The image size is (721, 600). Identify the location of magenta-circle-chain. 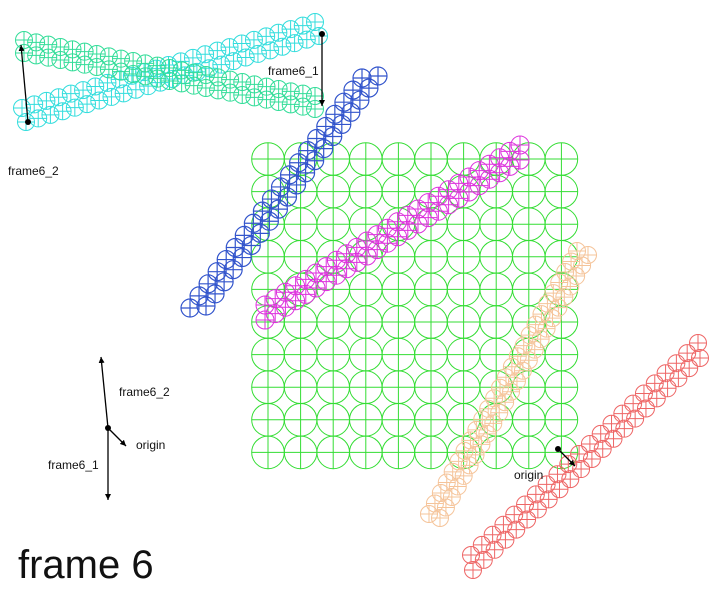
(392, 232).